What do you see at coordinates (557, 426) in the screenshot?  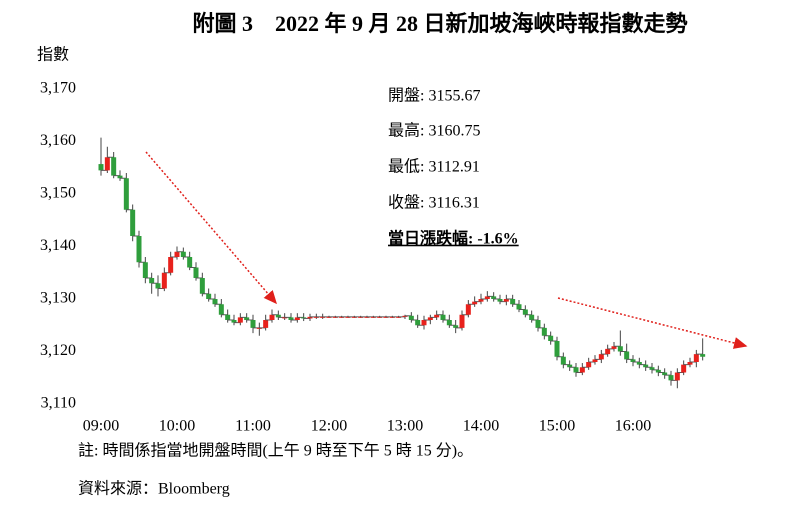 I see `x-tick-label: 15:00` at bounding box center [557, 426].